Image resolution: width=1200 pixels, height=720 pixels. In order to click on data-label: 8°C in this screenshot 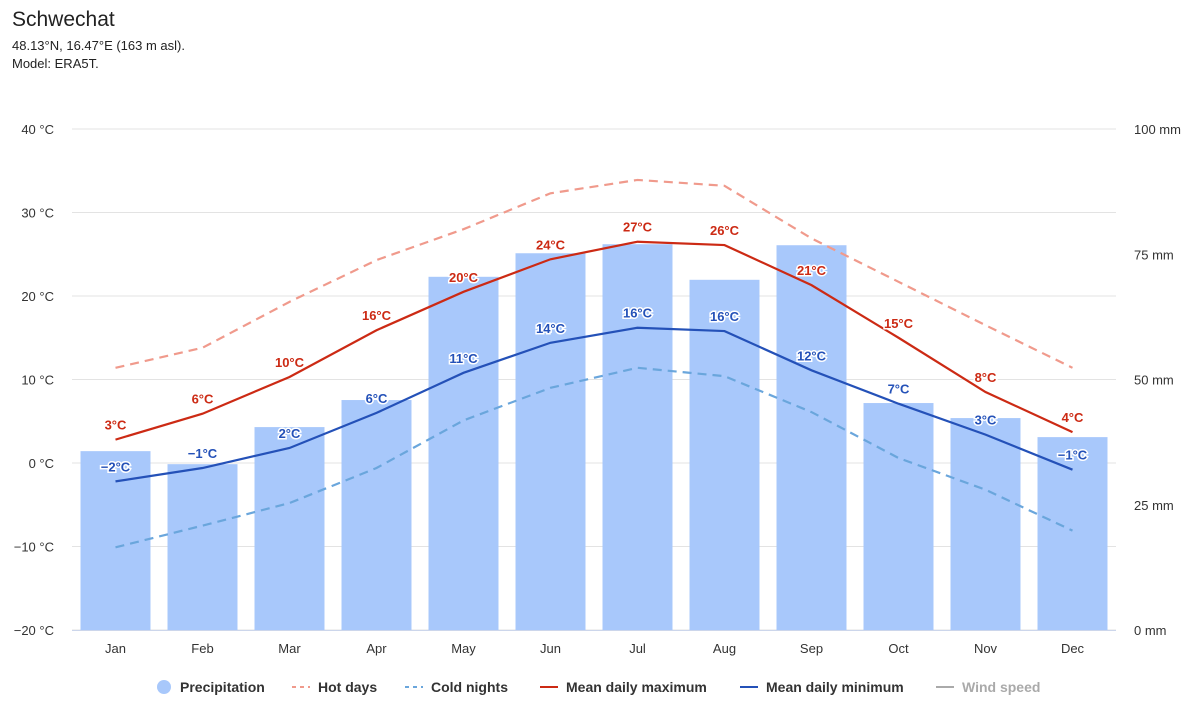, I will do `click(986, 377)`.